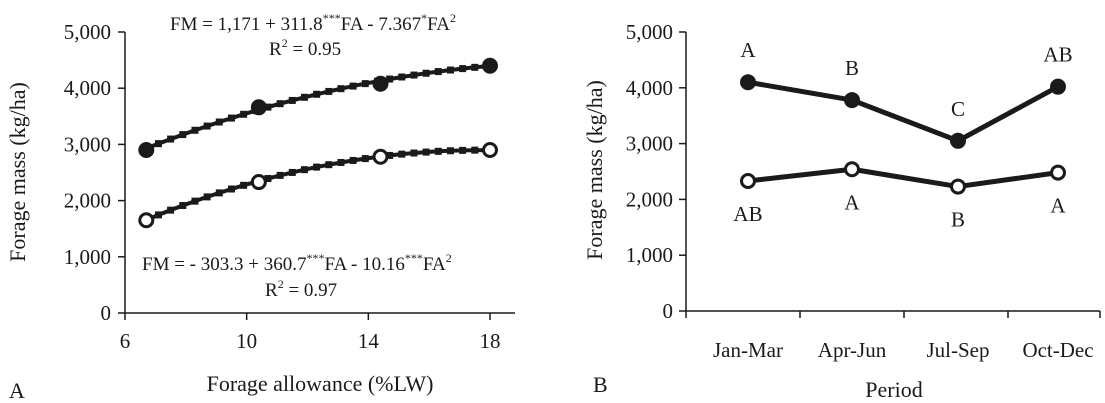 Image resolution: width=1105 pixels, height=403 pixels. I want to click on chart-a-panel-label: A, so click(17, 390).